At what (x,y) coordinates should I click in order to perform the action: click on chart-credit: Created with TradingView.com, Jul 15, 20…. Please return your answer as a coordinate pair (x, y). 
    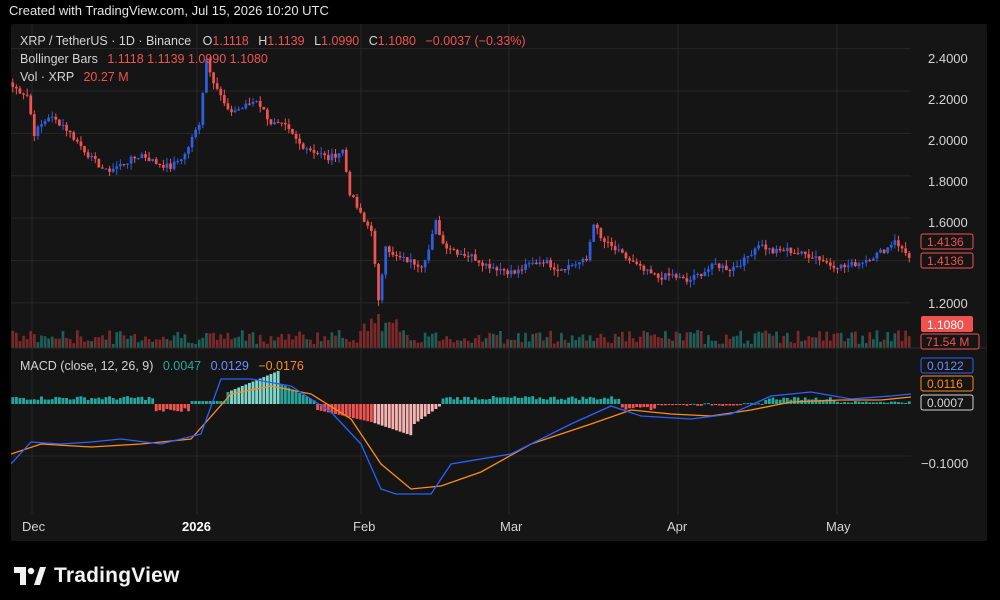
    Looking at the image, I should click on (169, 10).